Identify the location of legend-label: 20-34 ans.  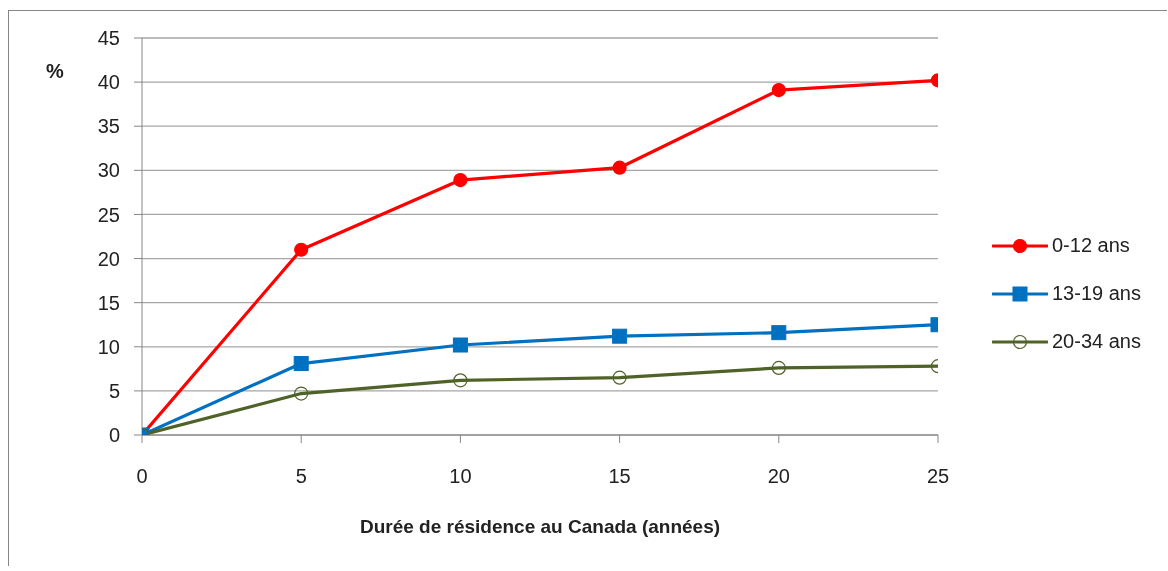
(1096, 341).